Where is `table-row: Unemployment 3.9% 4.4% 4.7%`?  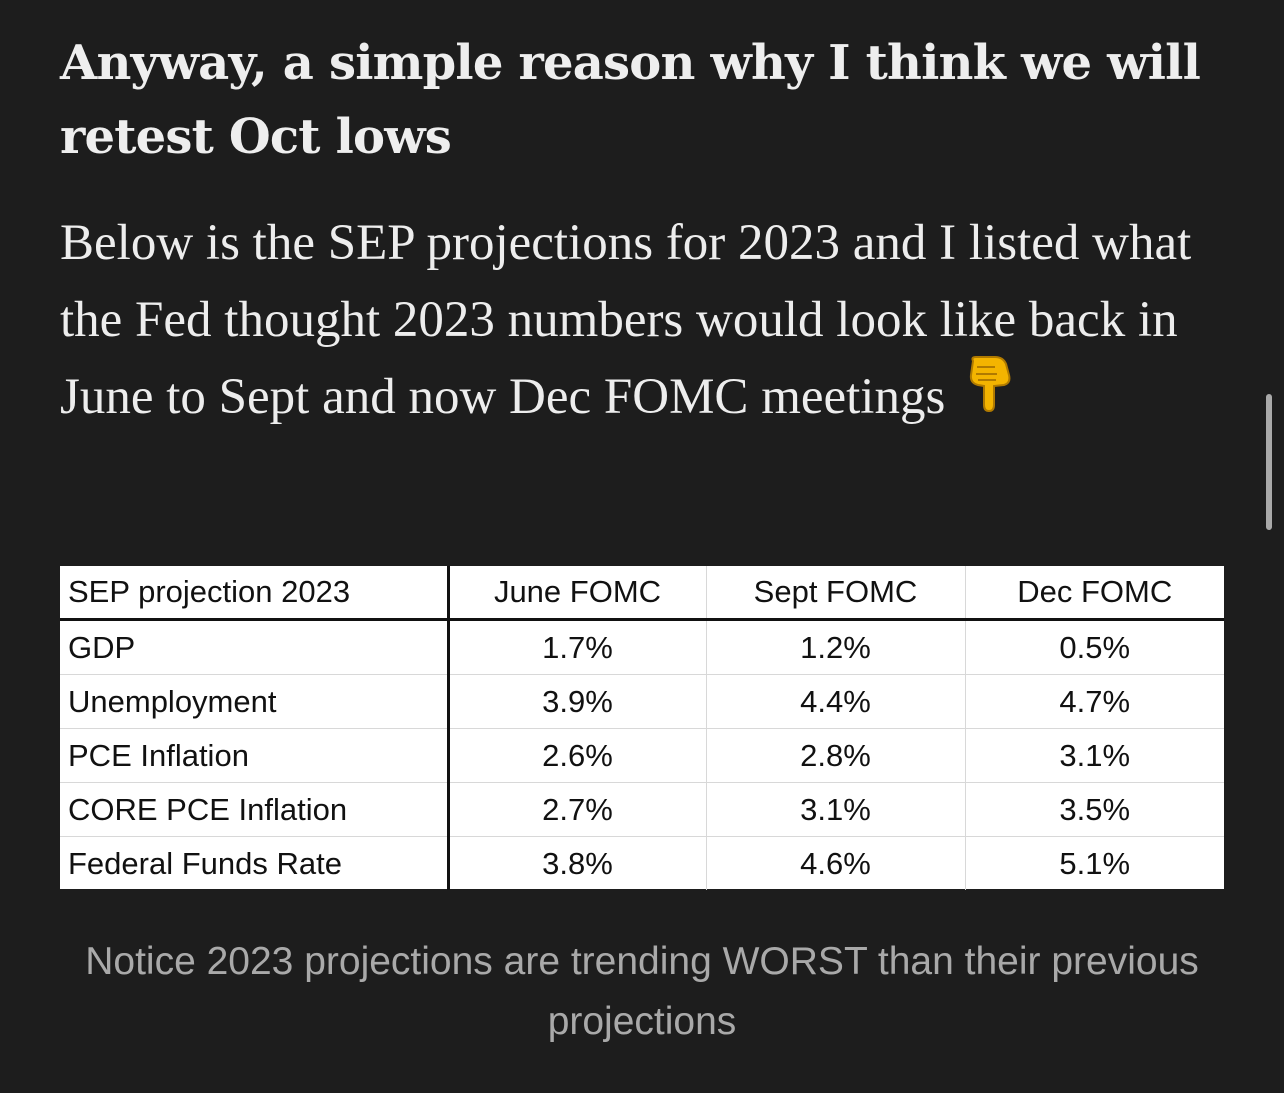
table-row: Unemployment 3.9% 4.4% 4.7% is located at coordinates (642, 701).